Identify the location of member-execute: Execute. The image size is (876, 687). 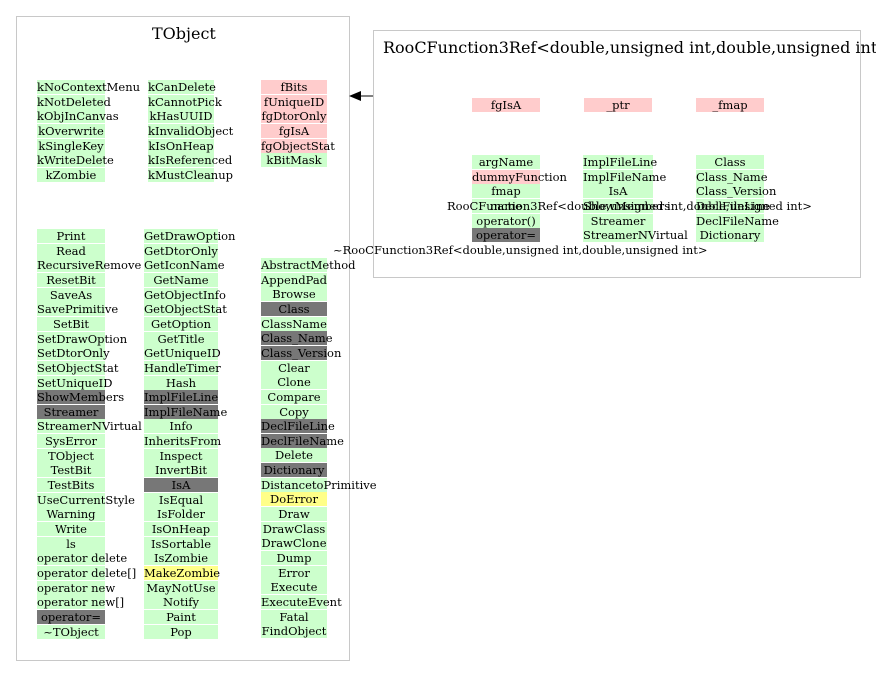
(294, 587).